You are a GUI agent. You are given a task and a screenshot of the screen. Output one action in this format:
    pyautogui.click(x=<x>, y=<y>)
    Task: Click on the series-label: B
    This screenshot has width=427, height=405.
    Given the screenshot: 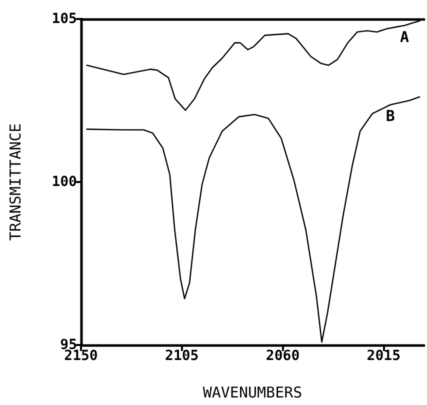 What is the action you would take?
    pyautogui.click(x=390, y=116)
    